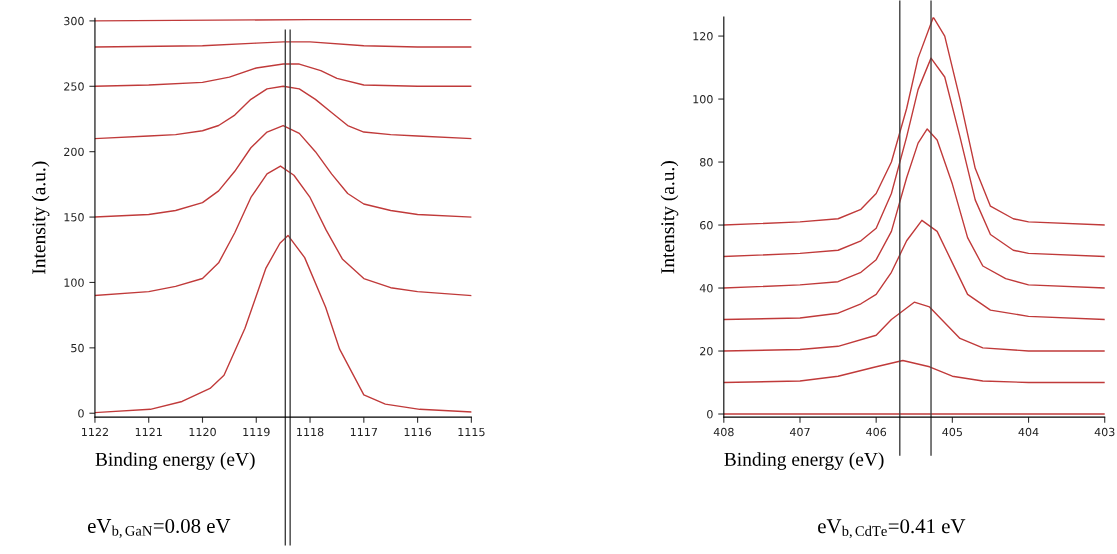 The image size is (1117, 554). What do you see at coordinates (952, 432) in the screenshot?
I see `x-tick-label: 405` at bounding box center [952, 432].